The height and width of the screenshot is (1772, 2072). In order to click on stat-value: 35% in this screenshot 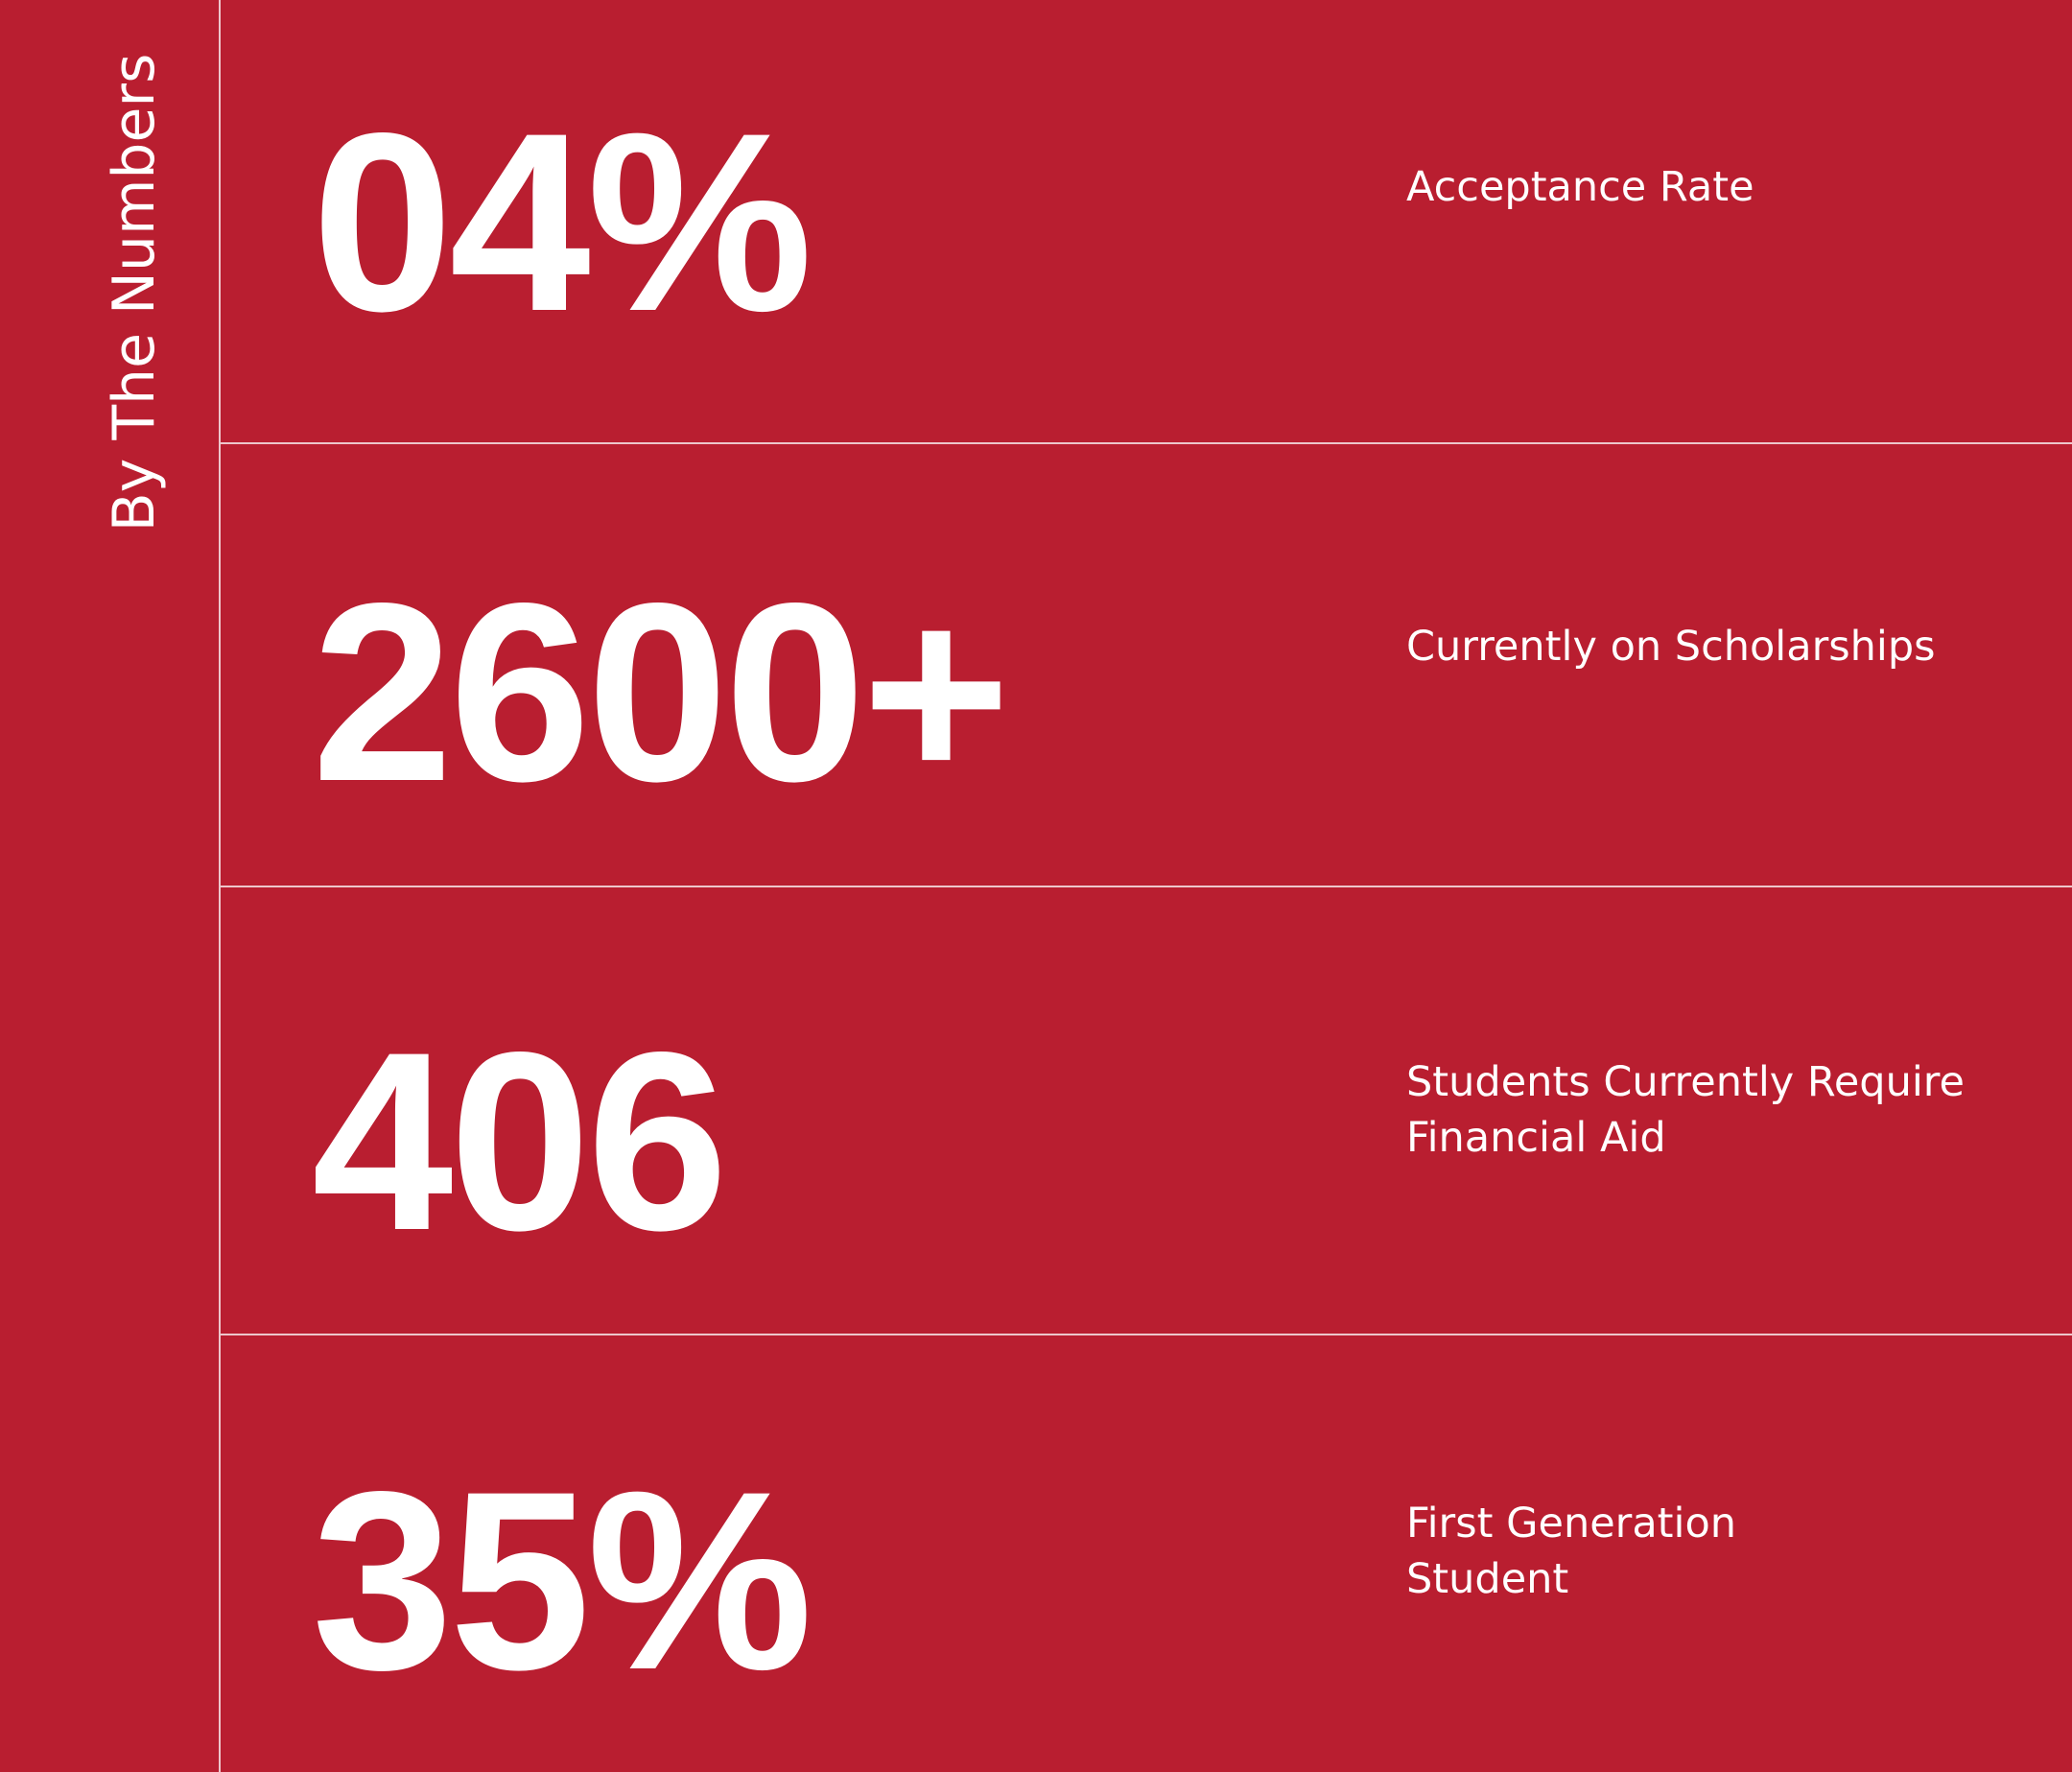, I will do `click(562, 1581)`.